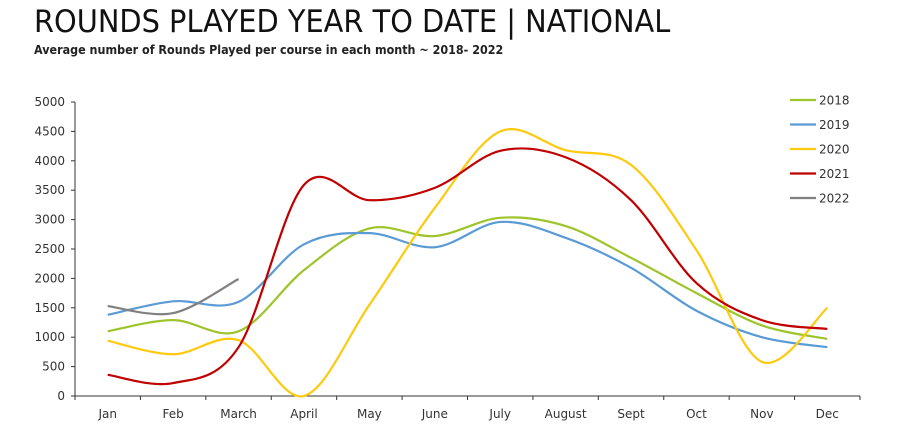 The image size is (898, 437). I want to click on x-tick-label: Sept, so click(631, 414).